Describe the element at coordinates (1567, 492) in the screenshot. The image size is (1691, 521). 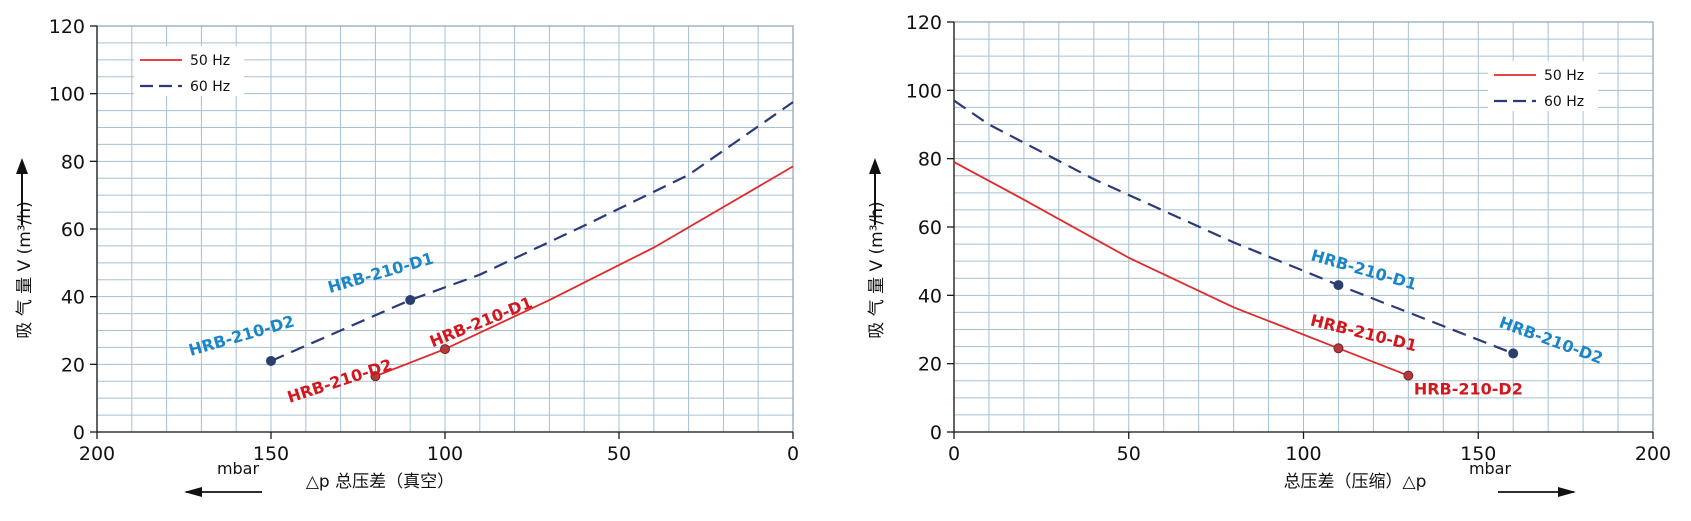
I see `right-arrow-icon` at that location.